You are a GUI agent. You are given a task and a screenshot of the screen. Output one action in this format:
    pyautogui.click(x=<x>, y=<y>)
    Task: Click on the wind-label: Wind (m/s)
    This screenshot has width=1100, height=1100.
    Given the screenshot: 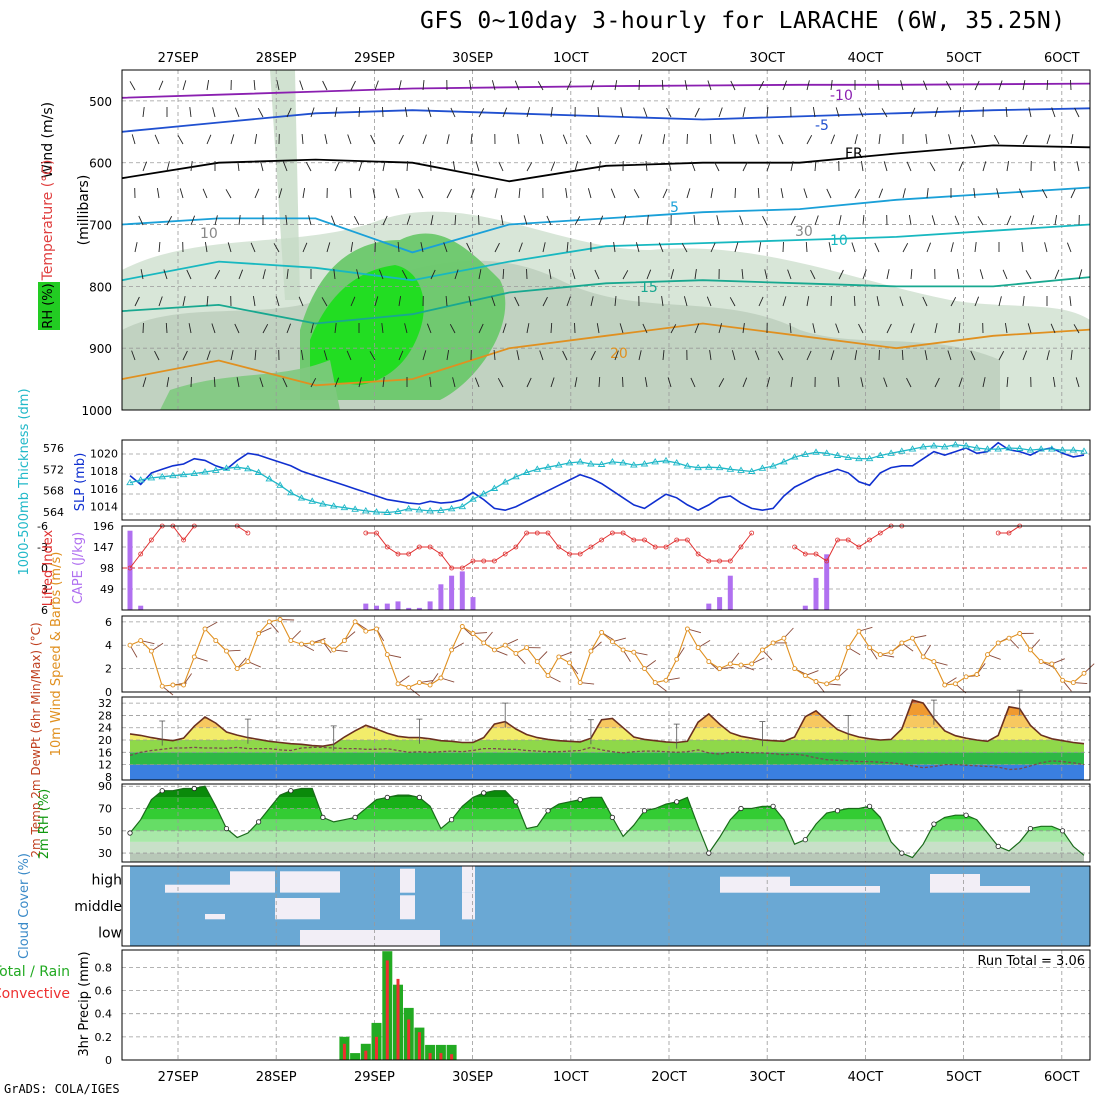 What is the action you would take?
    pyautogui.click(x=48, y=140)
    